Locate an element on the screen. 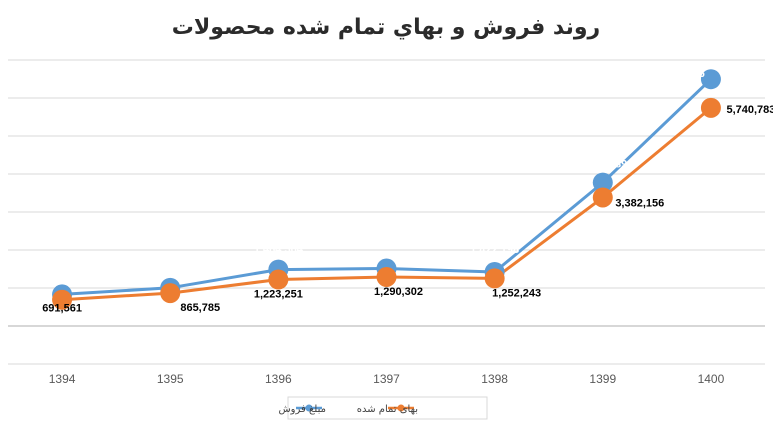 Image resolution: width=773 pixels, height=424 pixels. sales-data-label: 1,484,364 is located at coordinates (279, 250).